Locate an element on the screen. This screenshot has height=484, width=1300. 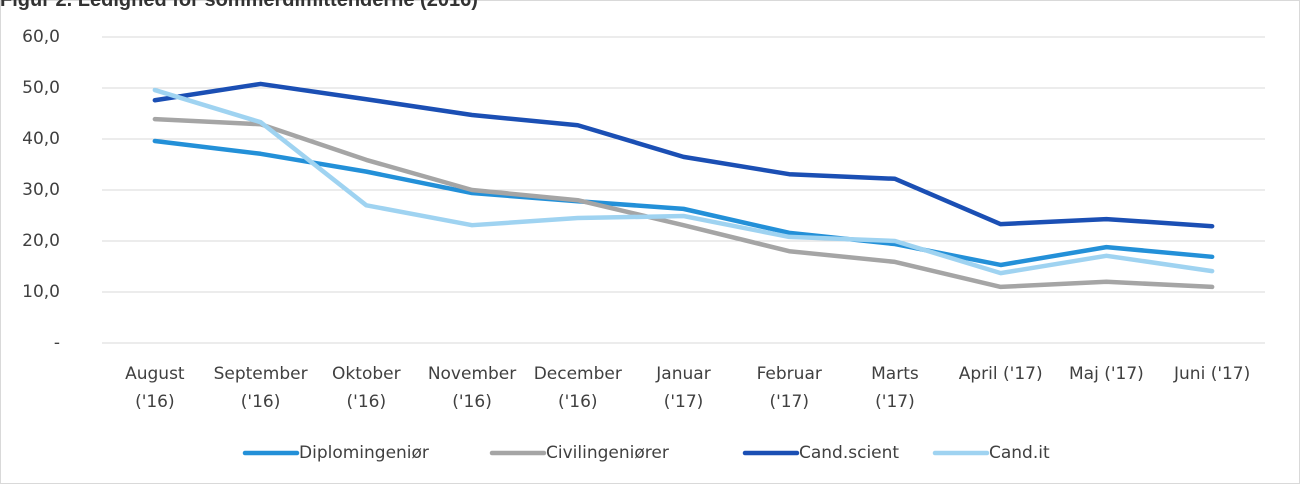
x-tick-label: Marts ('17) is located at coordinates (895, 388).